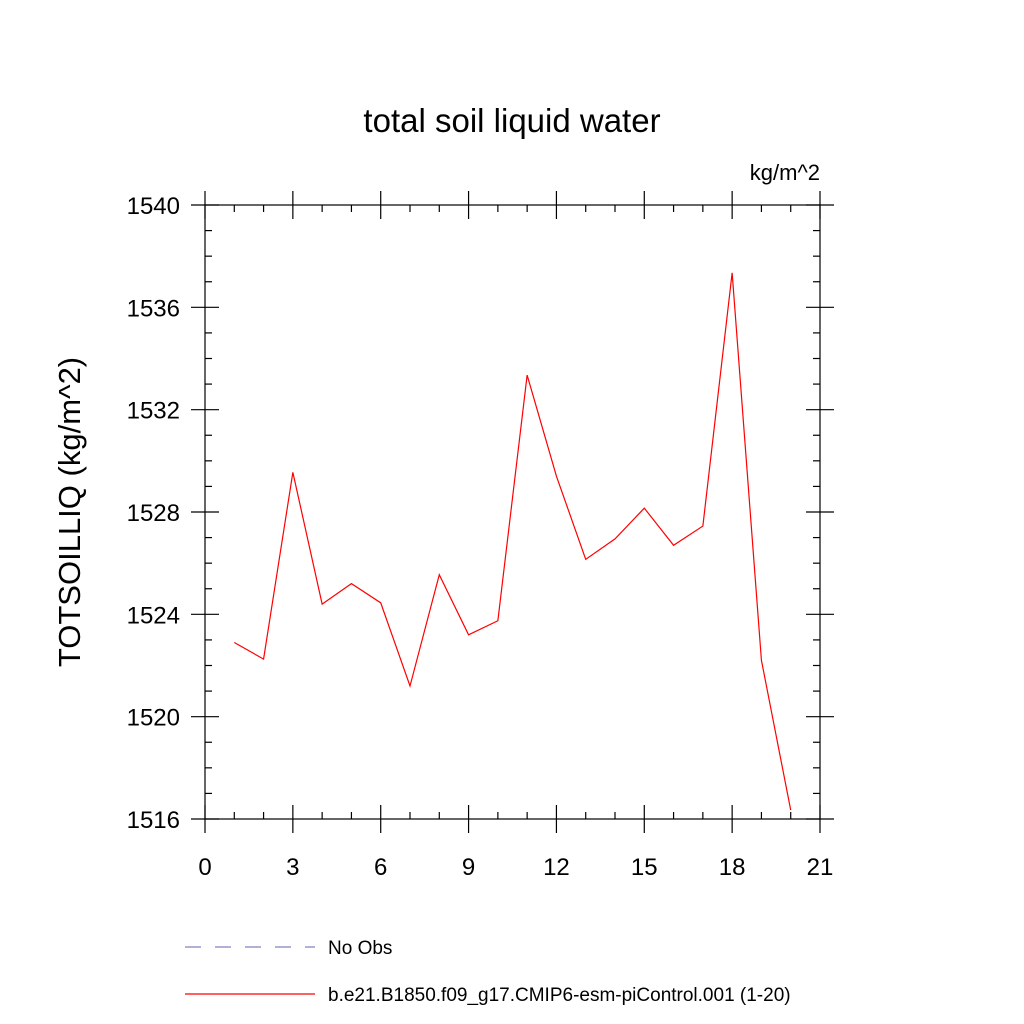 This screenshot has width=1024, height=1024. Describe the element at coordinates (785, 172) in the screenshot. I see `units-label: kg/m^2` at that location.